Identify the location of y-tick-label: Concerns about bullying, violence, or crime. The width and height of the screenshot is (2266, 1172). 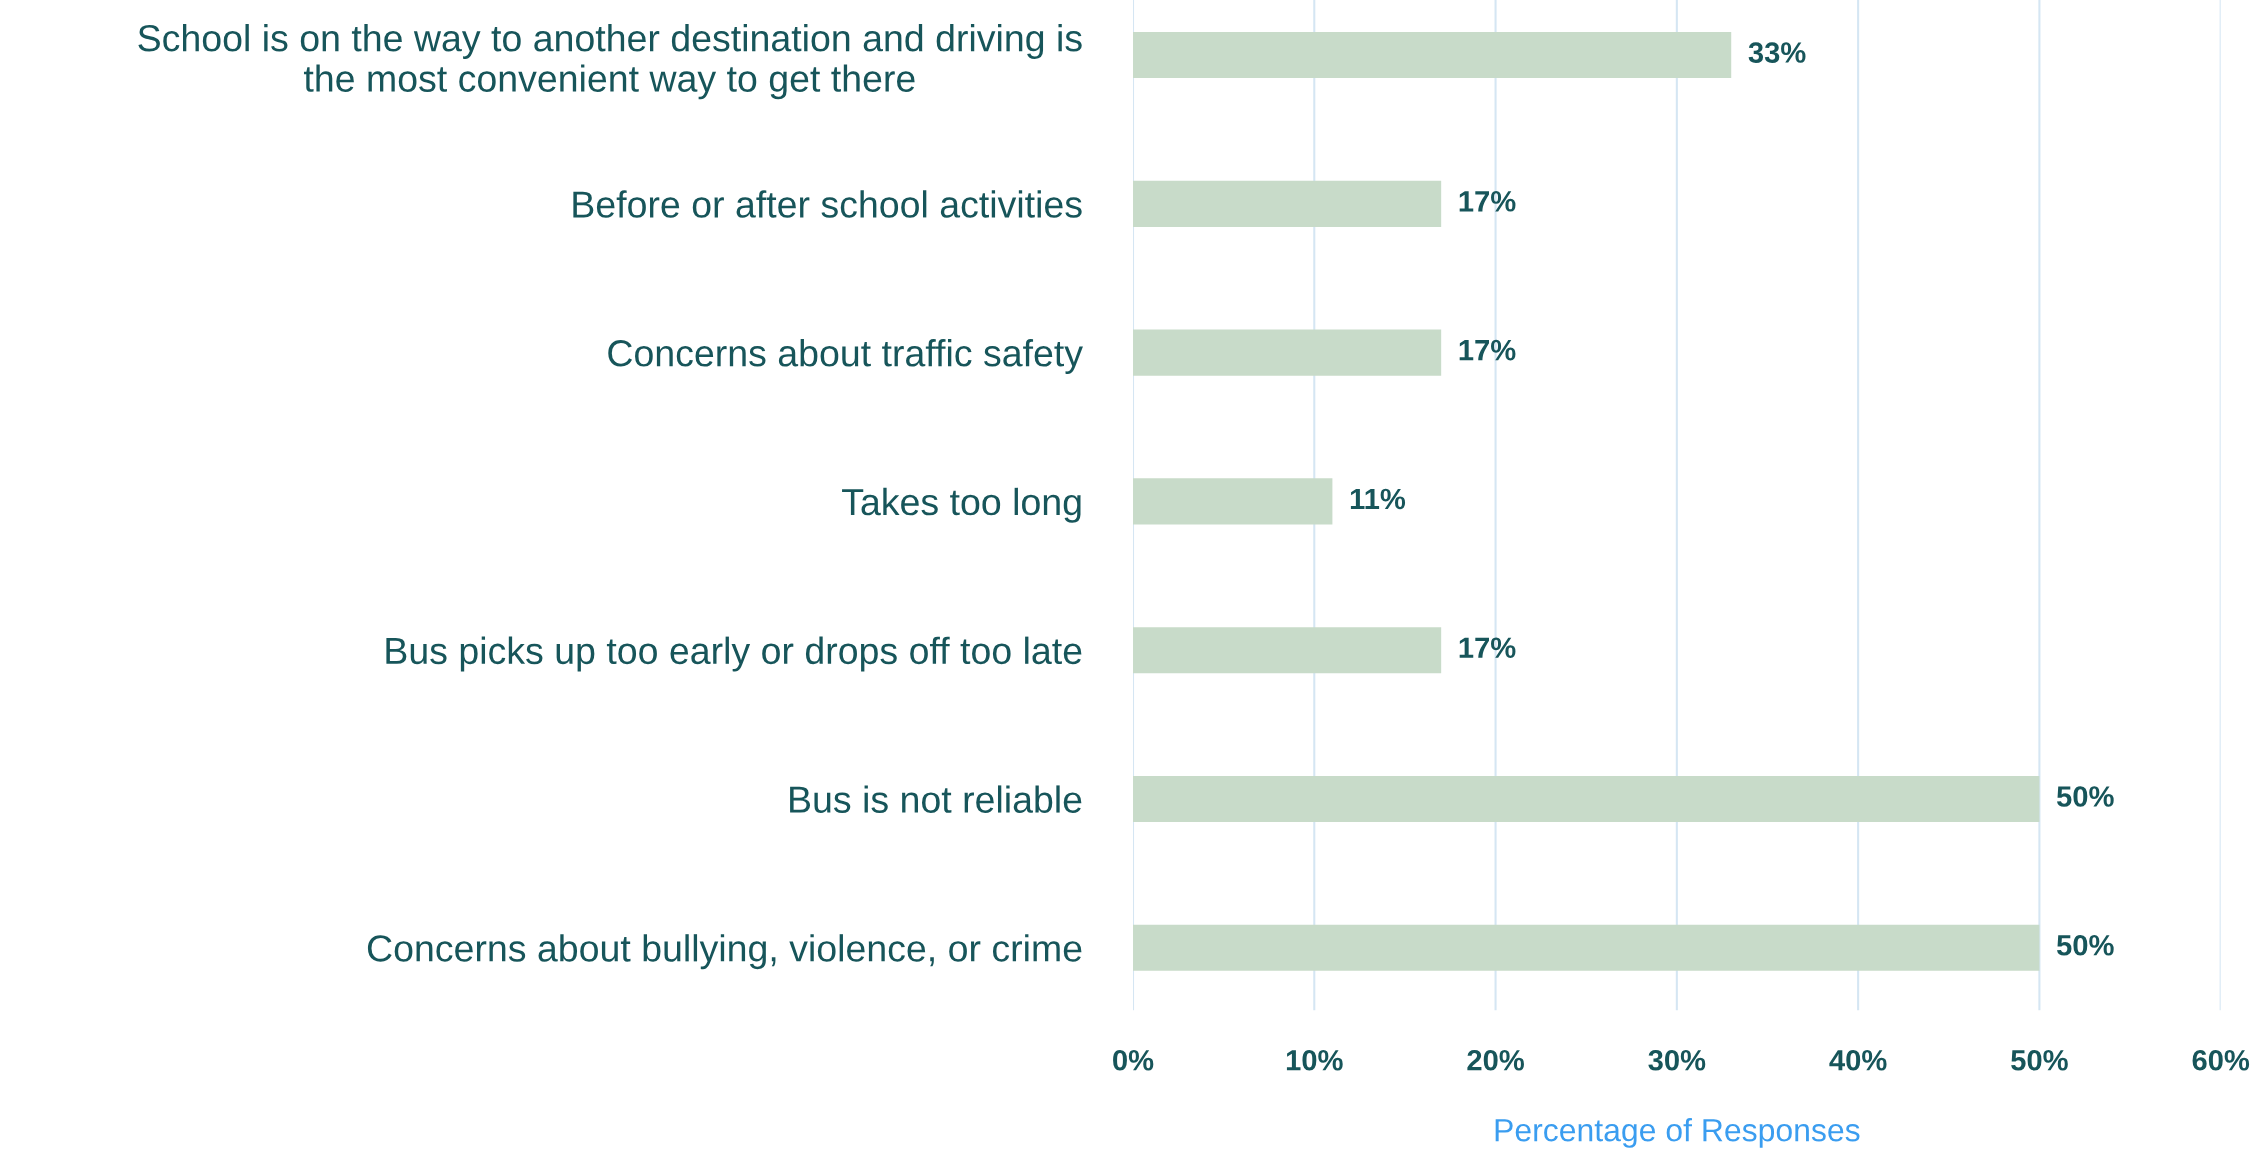
(724, 952).